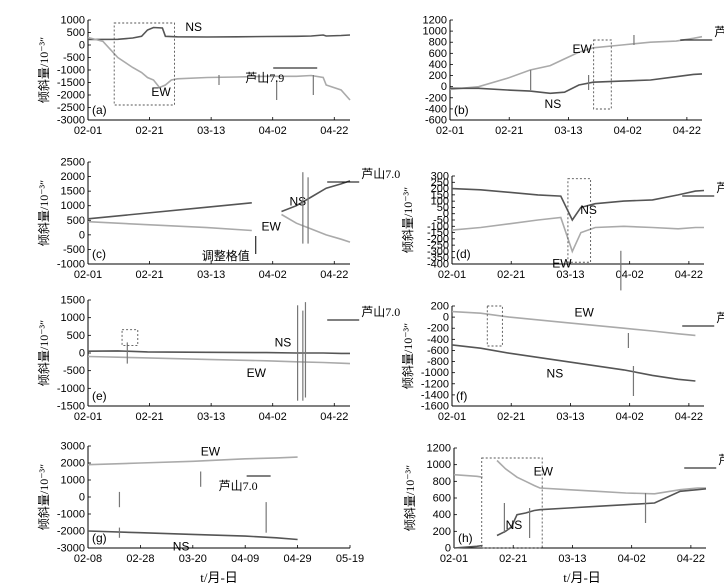 This screenshot has width=724, height=587. Describe the element at coordinates (298, 559) in the screenshot. I see `x-tick-label-g: 04-29` at that location.